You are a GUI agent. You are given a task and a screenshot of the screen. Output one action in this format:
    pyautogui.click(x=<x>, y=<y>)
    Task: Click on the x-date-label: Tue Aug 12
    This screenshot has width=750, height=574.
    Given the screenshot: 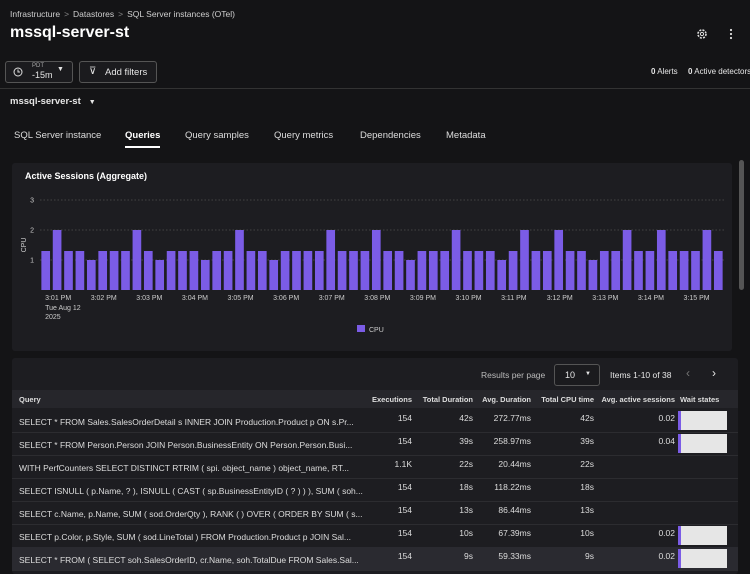 What is the action you would take?
    pyautogui.click(x=63, y=308)
    